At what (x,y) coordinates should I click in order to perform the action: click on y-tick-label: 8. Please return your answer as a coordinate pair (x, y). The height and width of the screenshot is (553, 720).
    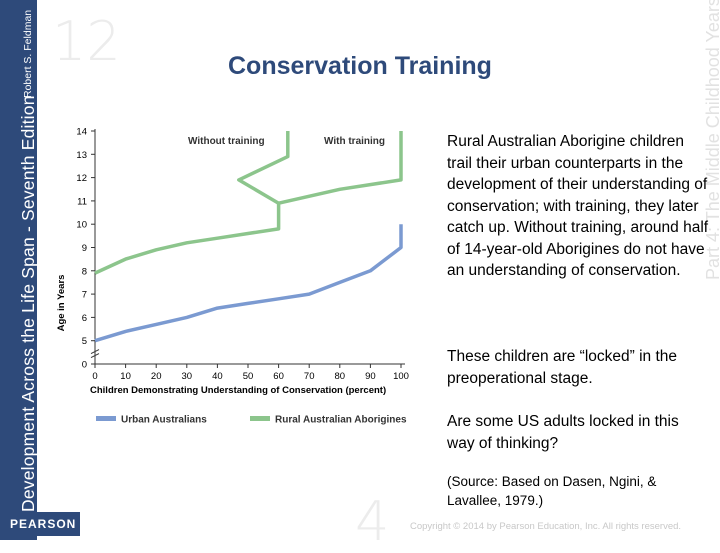
    Looking at the image, I should click on (84, 271).